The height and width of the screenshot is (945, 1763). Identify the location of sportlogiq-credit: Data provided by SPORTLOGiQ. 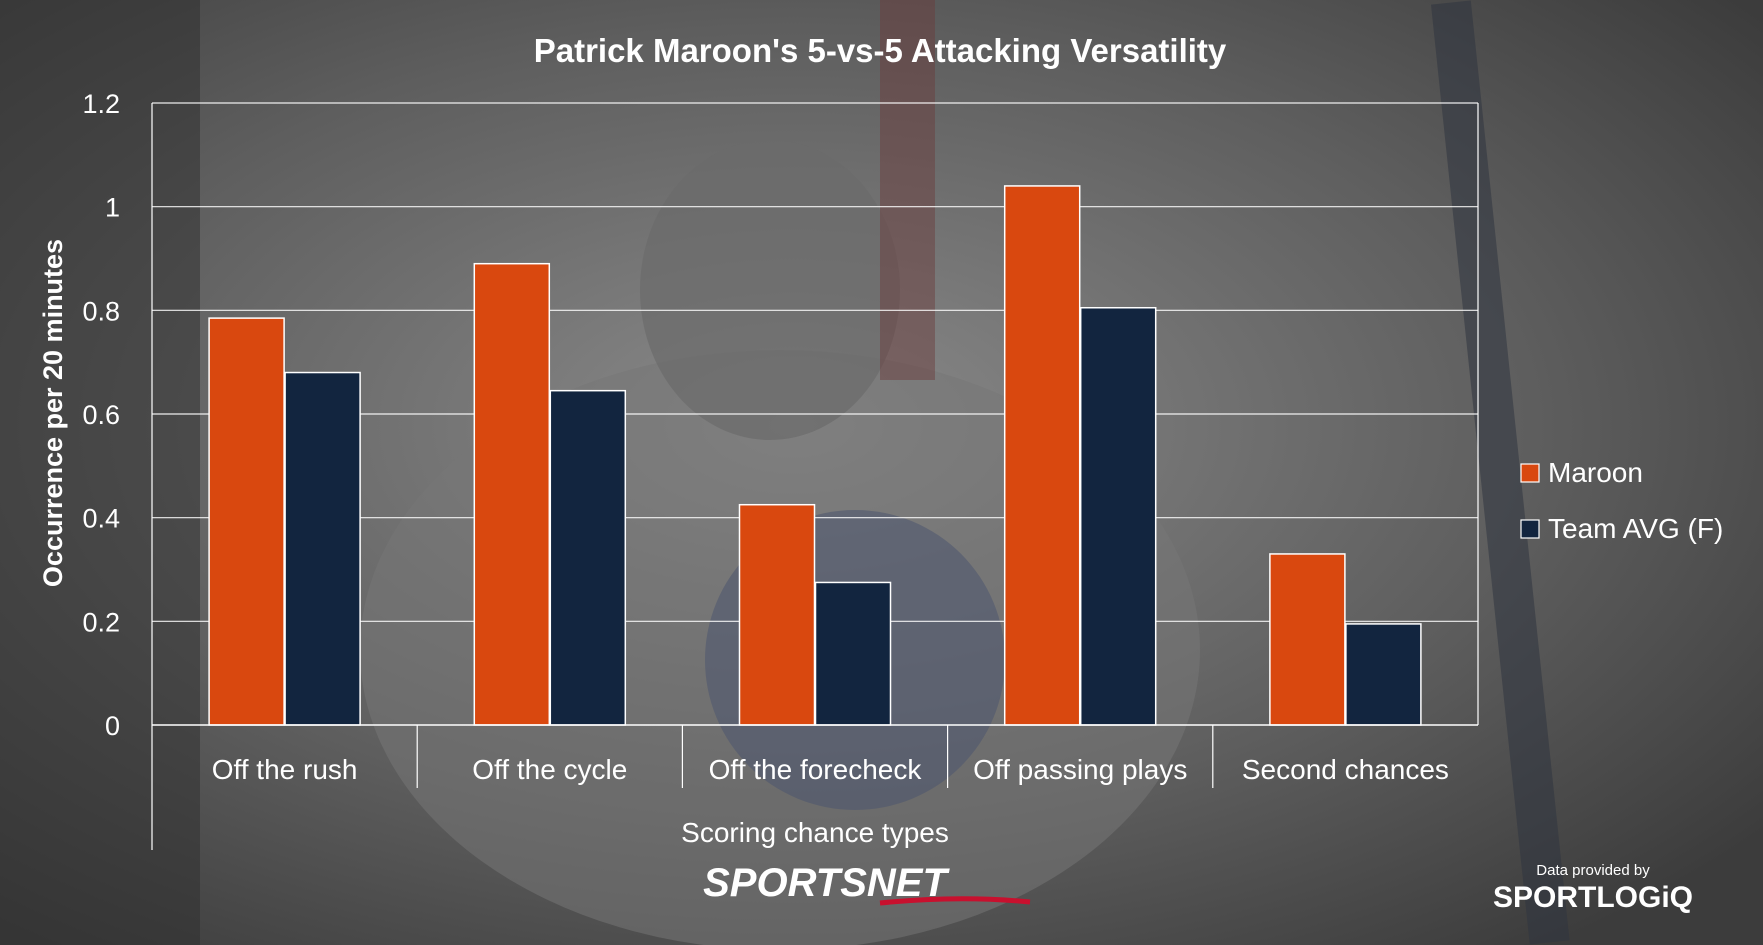
(1593, 888).